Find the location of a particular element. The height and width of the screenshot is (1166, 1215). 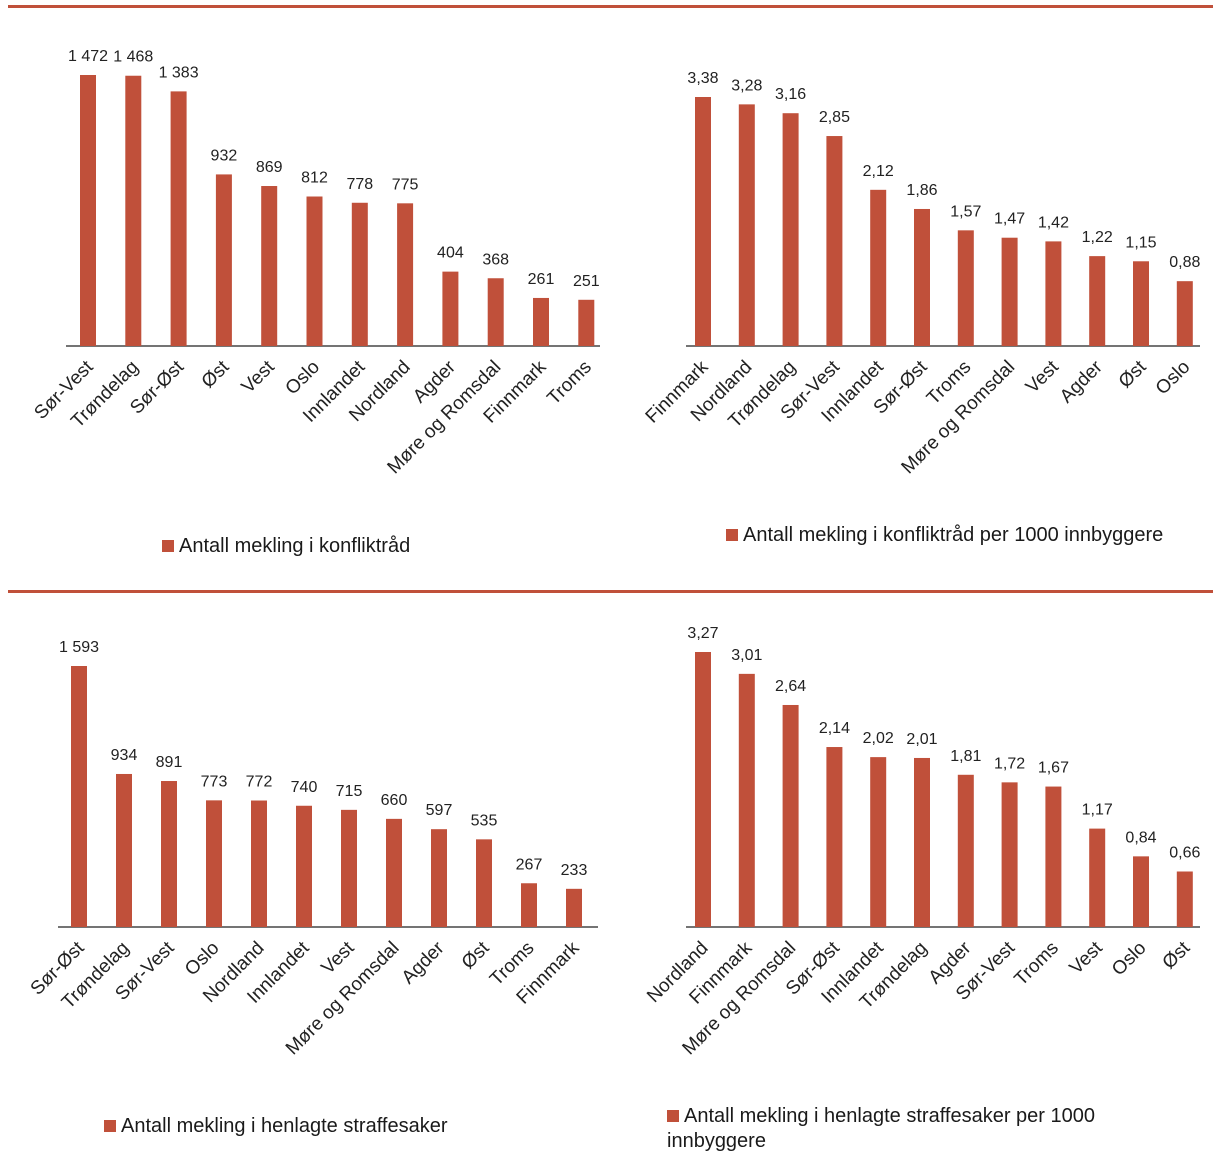

data-label-agder: 404 is located at coordinates (450, 253).